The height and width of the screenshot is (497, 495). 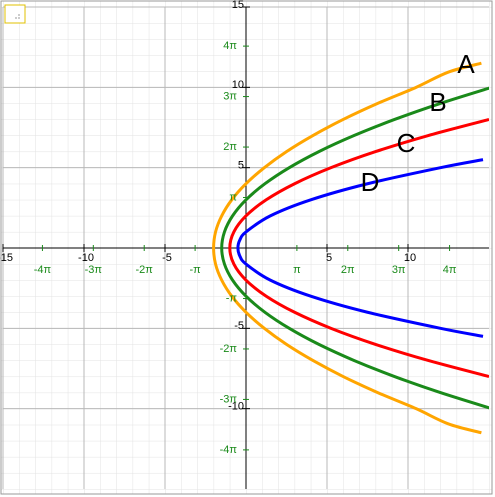 What do you see at coordinates (167, 258) in the screenshot?
I see `x-tick-label: -5` at bounding box center [167, 258].